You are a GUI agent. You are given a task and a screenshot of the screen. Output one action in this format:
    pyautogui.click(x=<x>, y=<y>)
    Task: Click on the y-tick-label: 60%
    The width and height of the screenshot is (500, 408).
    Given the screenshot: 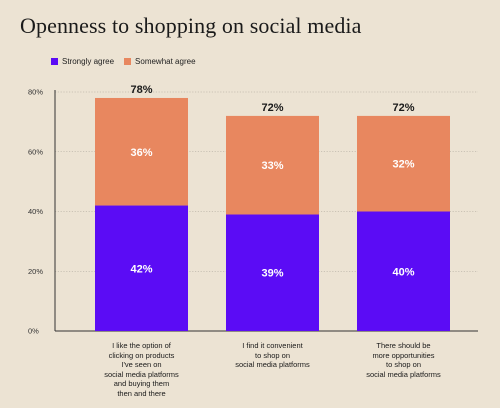 What is the action you would take?
    pyautogui.click(x=35, y=151)
    